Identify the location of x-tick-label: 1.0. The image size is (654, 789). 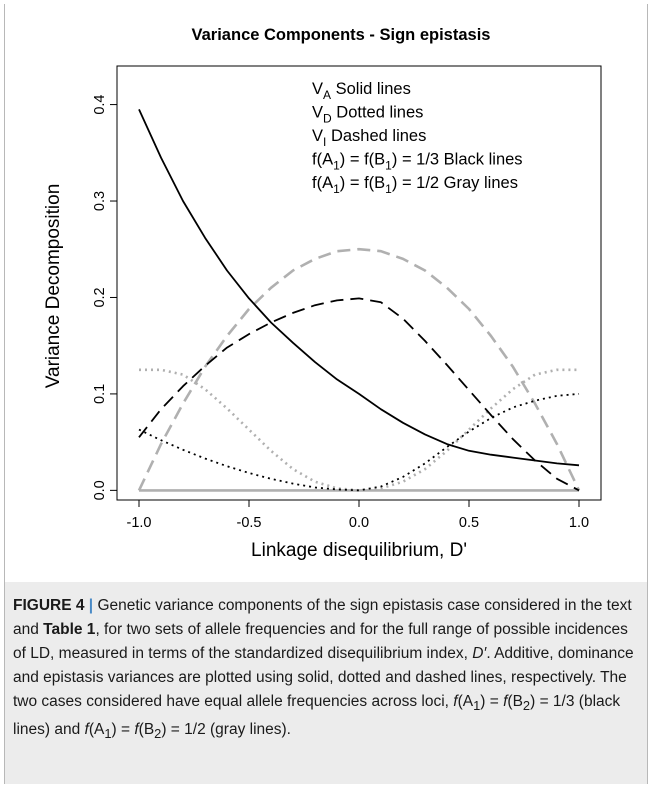
(579, 523).